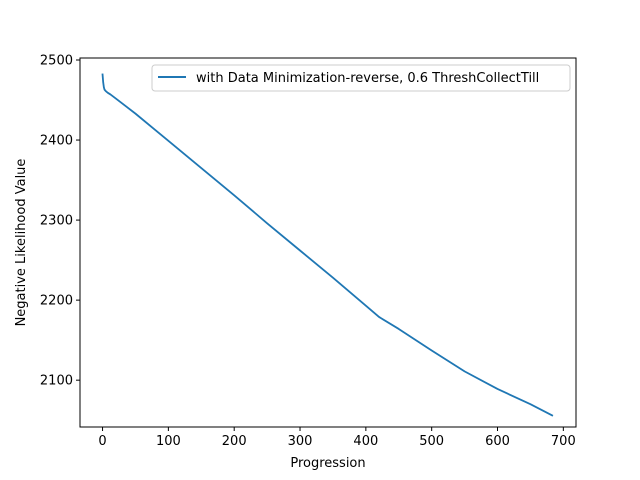 The width and height of the screenshot is (640, 480). Describe the element at coordinates (56, 61) in the screenshot. I see `y-tick-label: 2500` at that location.